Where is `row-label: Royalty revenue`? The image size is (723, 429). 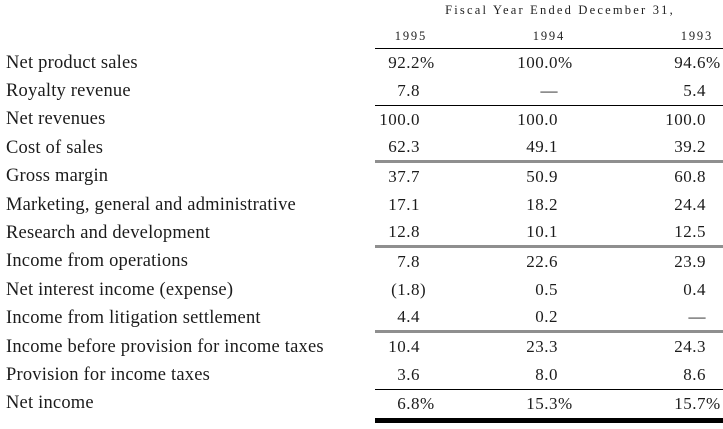 row-label: Royalty revenue is located at coordinates (68, 91).